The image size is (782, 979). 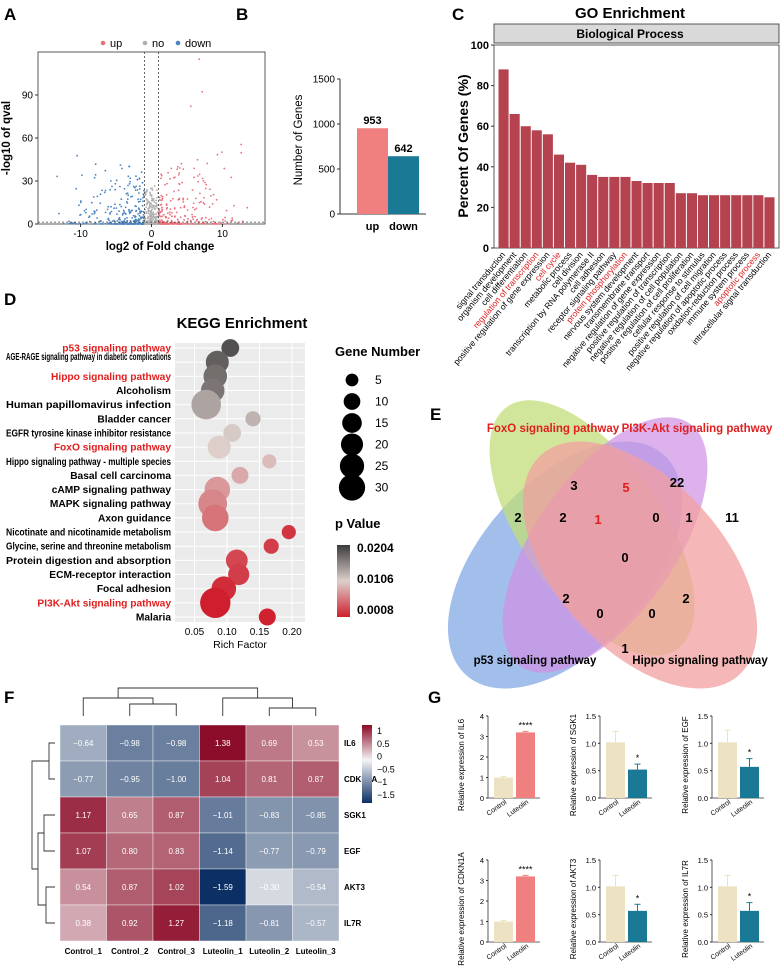 I want to click on y-tick-label: 30, so click(x=28, y=182).